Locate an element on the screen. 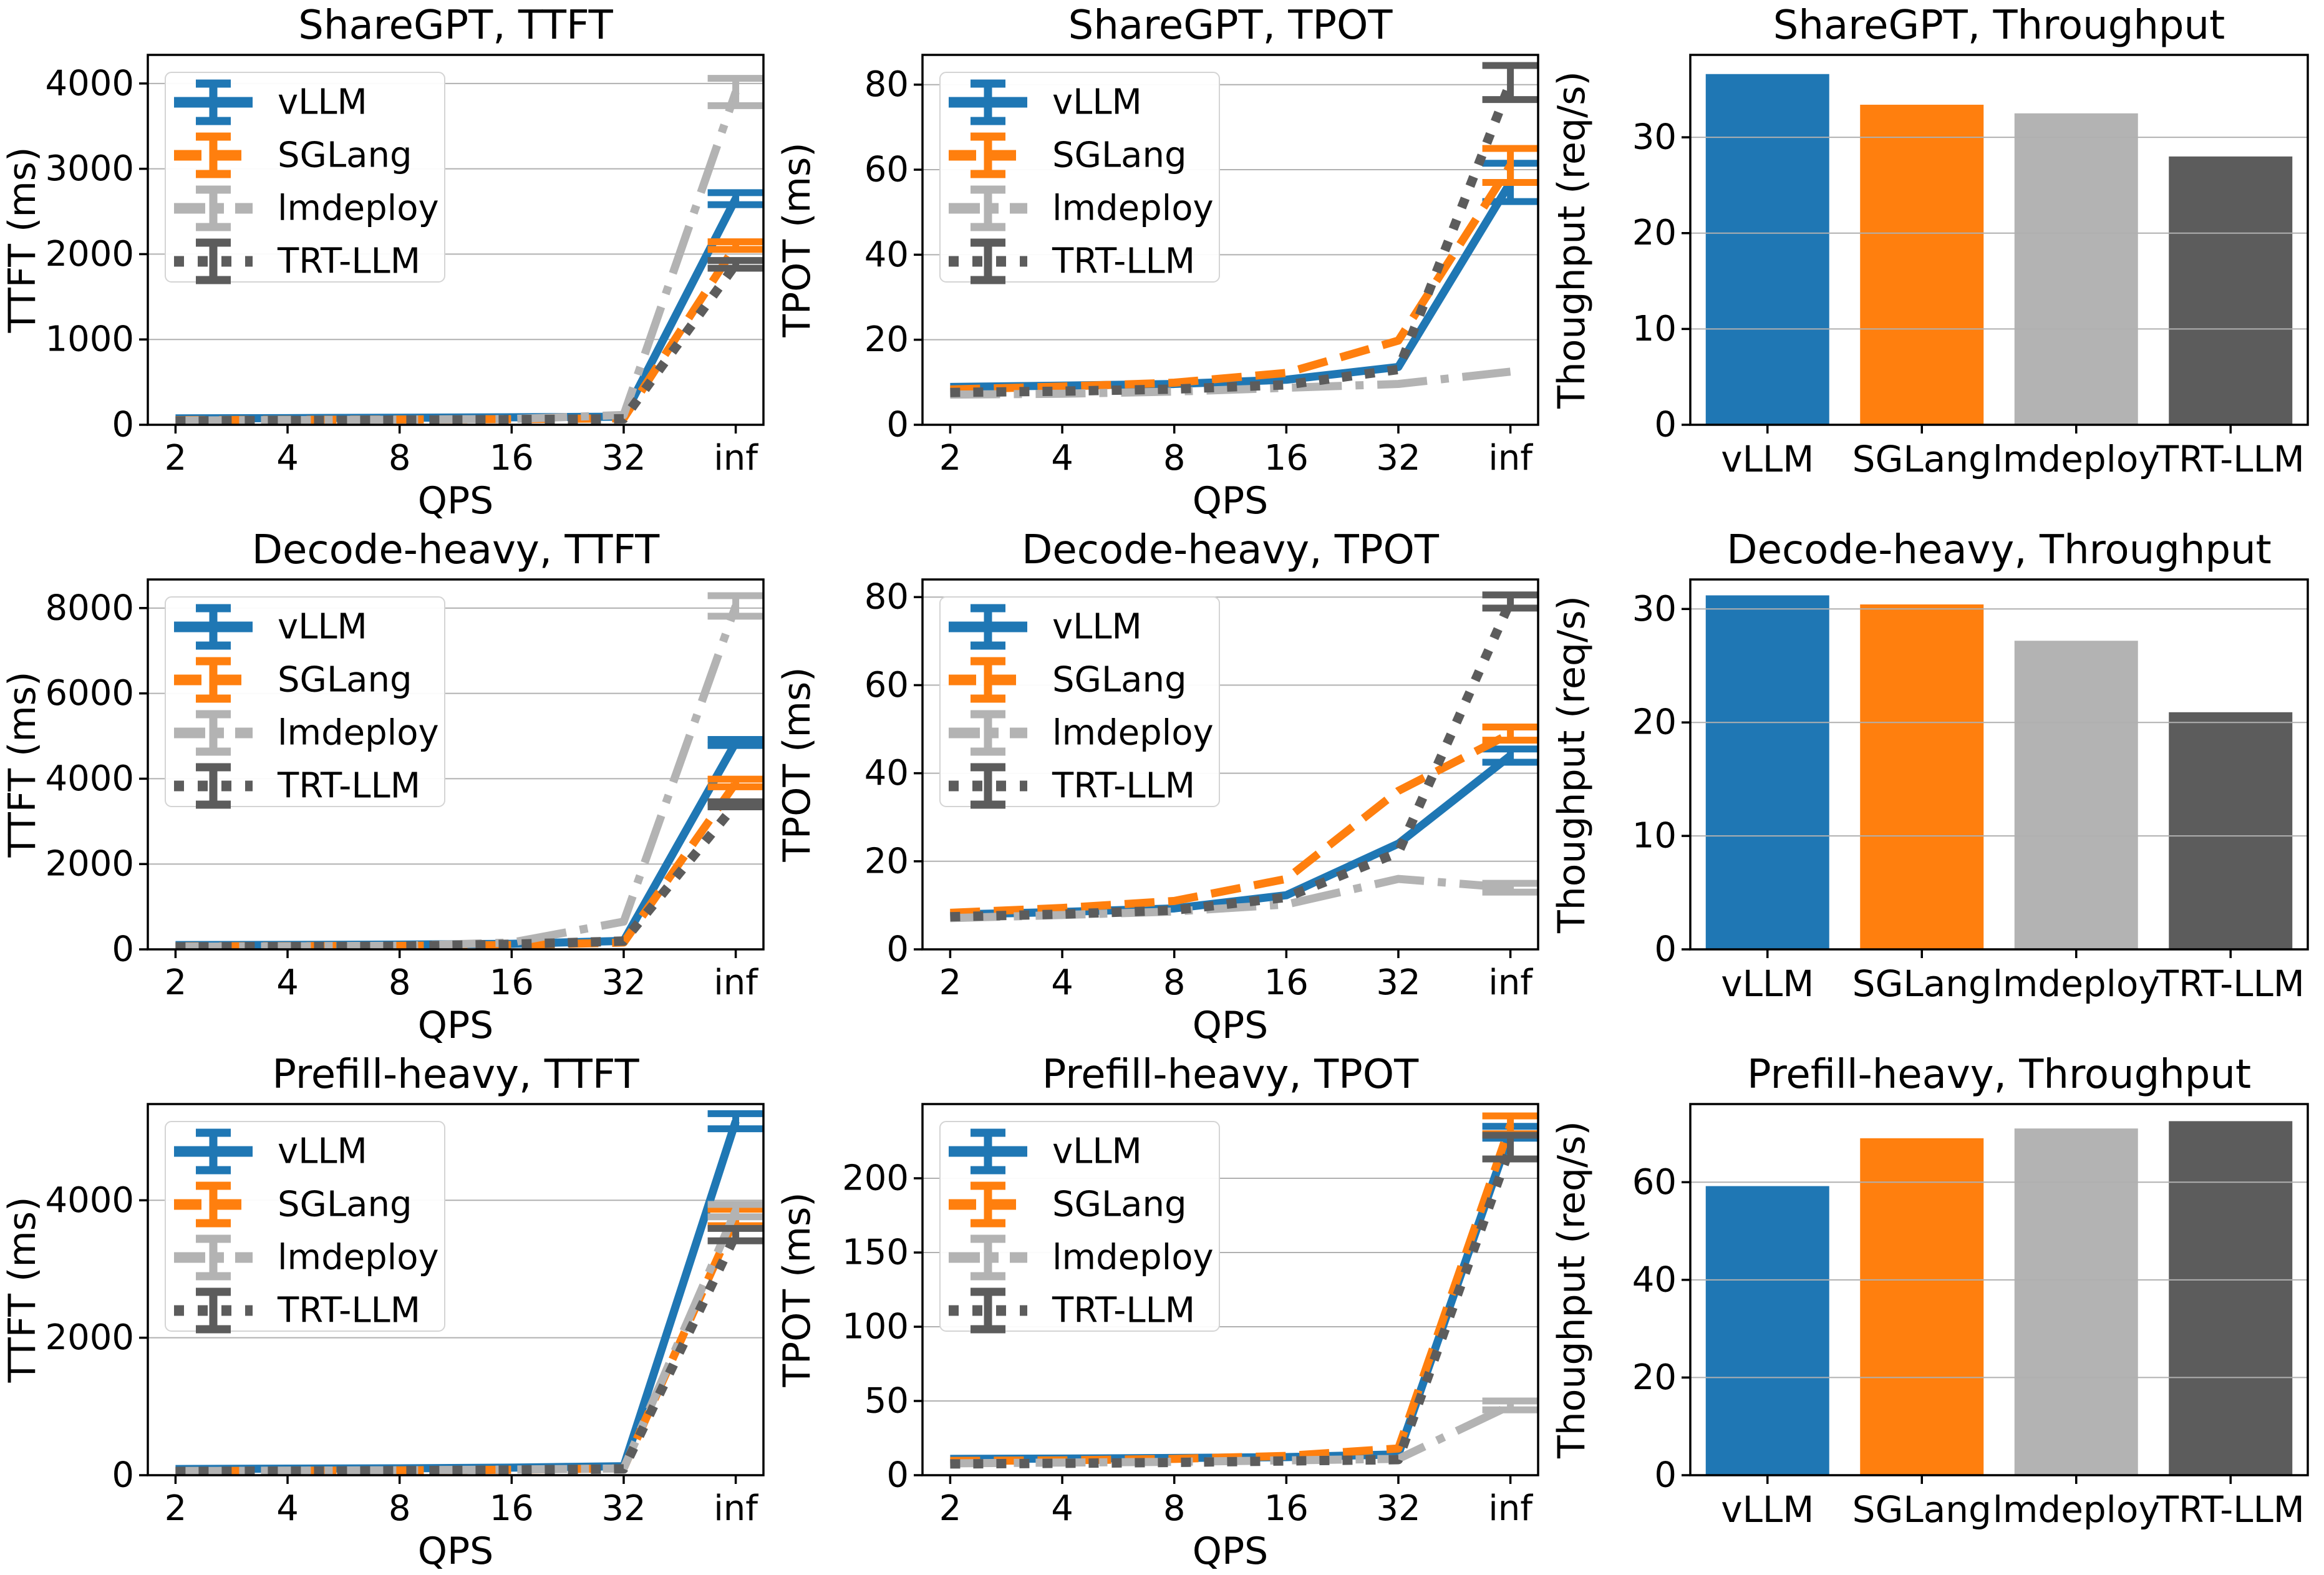 The image size is (2324, 1575). errorbar-vLLM is located at coordinates (1510, 755).